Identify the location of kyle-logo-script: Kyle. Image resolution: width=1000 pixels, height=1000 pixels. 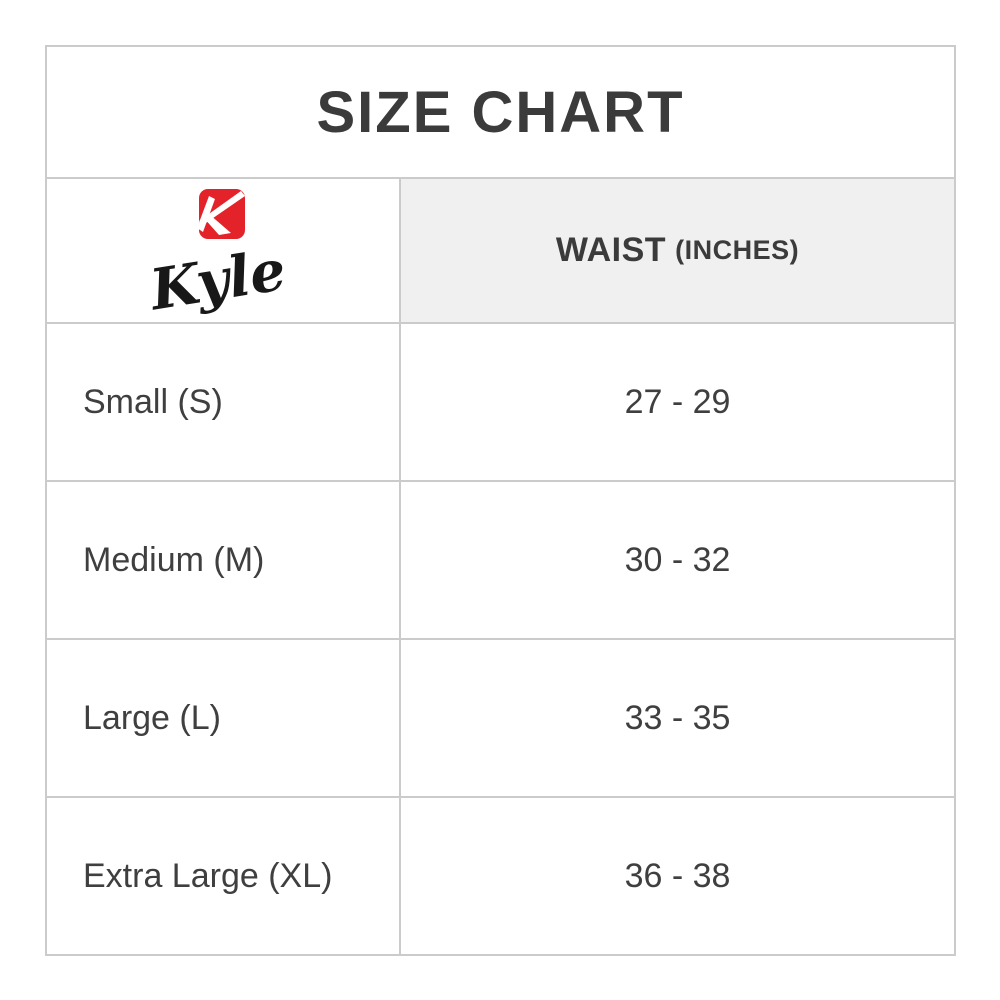
(217, 276).